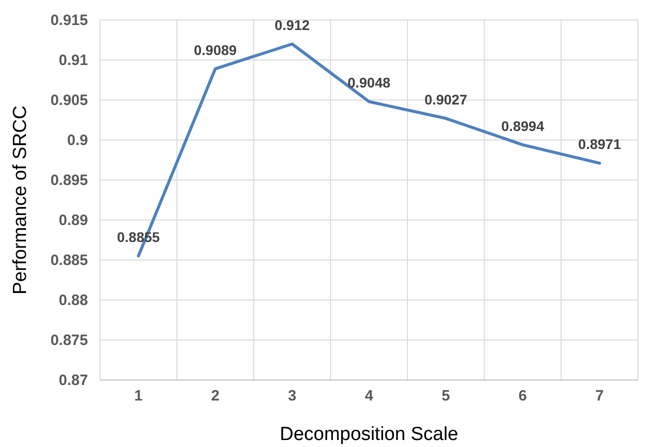  Describe the element at coordinates (69, 20) in the screenshot. I see `y-tick-label: 0.915` at that location.